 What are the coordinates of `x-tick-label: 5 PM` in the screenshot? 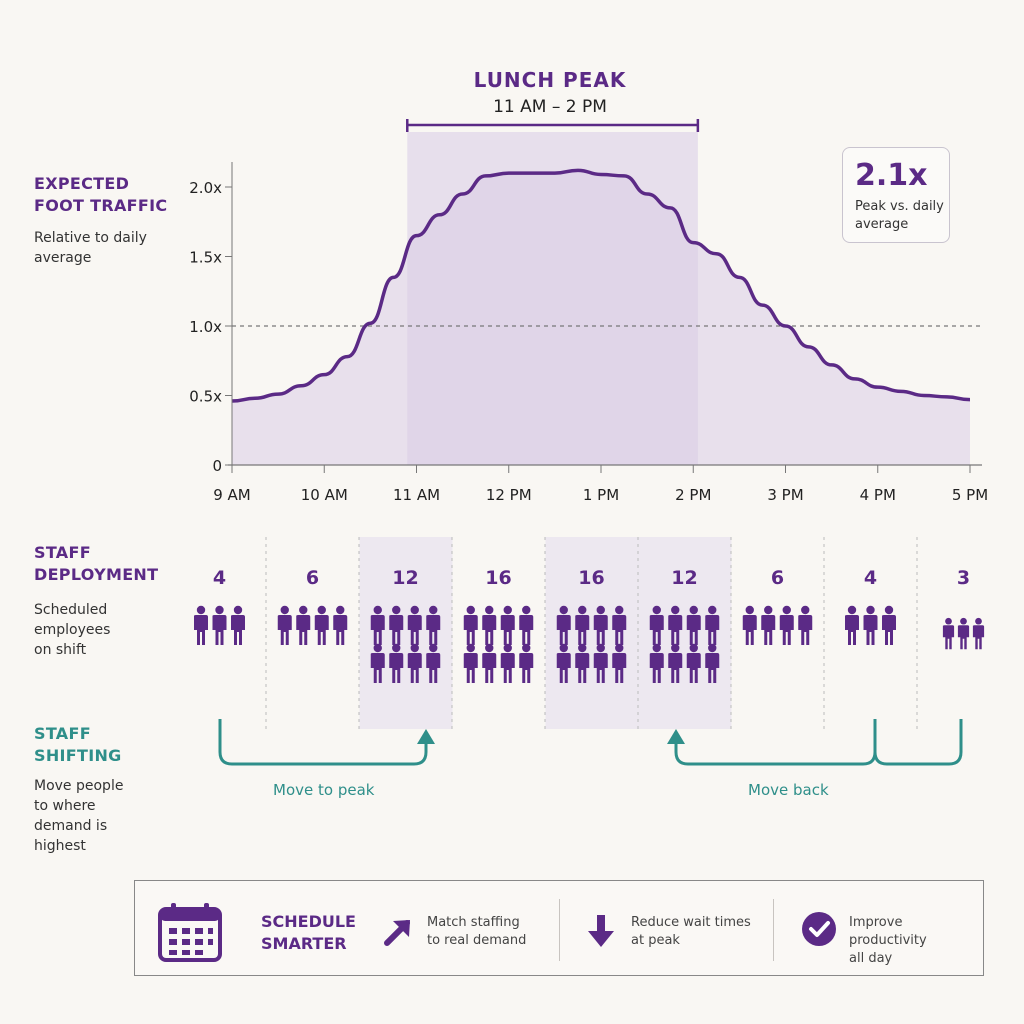 It's located at (970, 495).